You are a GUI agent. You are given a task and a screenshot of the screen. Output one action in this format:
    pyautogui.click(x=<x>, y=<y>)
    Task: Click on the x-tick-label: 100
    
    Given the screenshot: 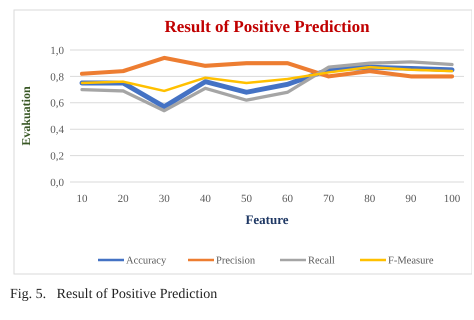 What is the action you would take?
    pyautogui.click(x=452, y=199)
    